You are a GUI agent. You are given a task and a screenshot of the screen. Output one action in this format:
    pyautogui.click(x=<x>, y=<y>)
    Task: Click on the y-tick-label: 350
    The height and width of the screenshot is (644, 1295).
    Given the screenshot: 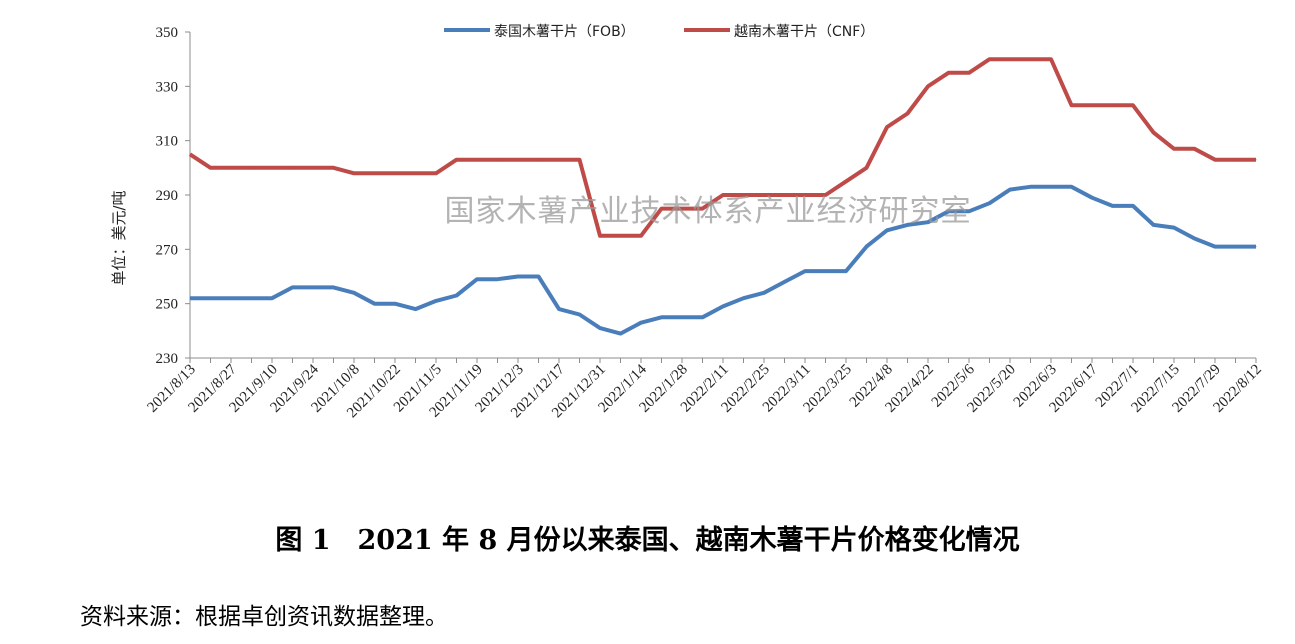 What is the action you would take?
    pyautogui.click(x=167, y=33)
    